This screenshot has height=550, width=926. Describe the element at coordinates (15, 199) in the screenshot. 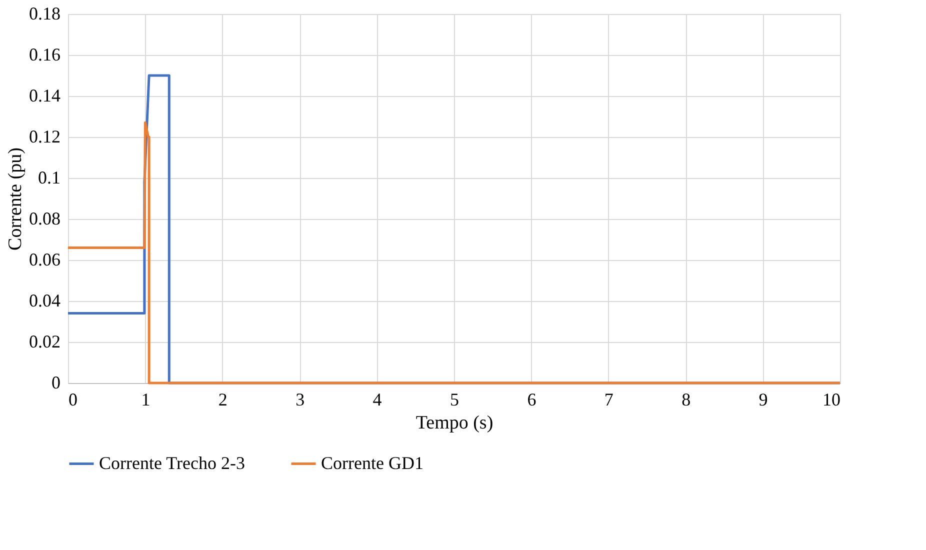

I see `y-axis-title: Corrente (pu)` at that location.